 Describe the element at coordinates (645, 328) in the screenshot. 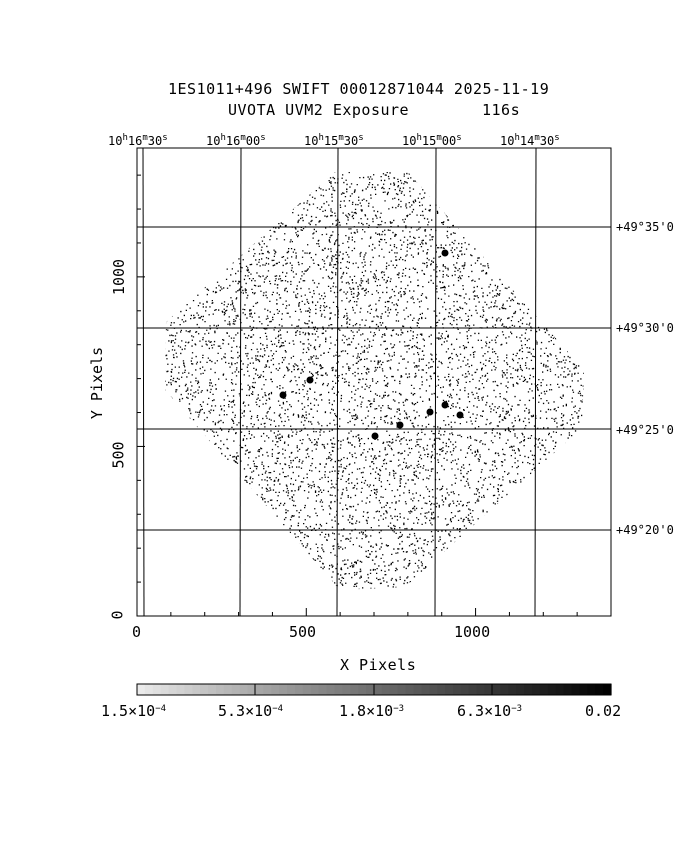

I see `dec-tick-label: +49°30'0` at that location.